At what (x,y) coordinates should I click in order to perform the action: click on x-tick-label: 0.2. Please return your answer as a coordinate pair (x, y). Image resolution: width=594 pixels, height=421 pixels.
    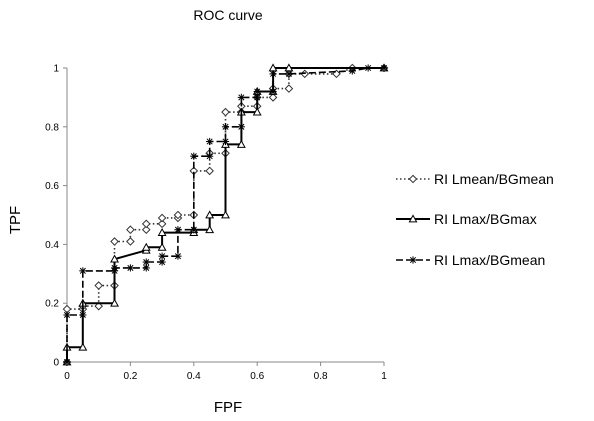
    Looking at the image, I should click on (130, 376).